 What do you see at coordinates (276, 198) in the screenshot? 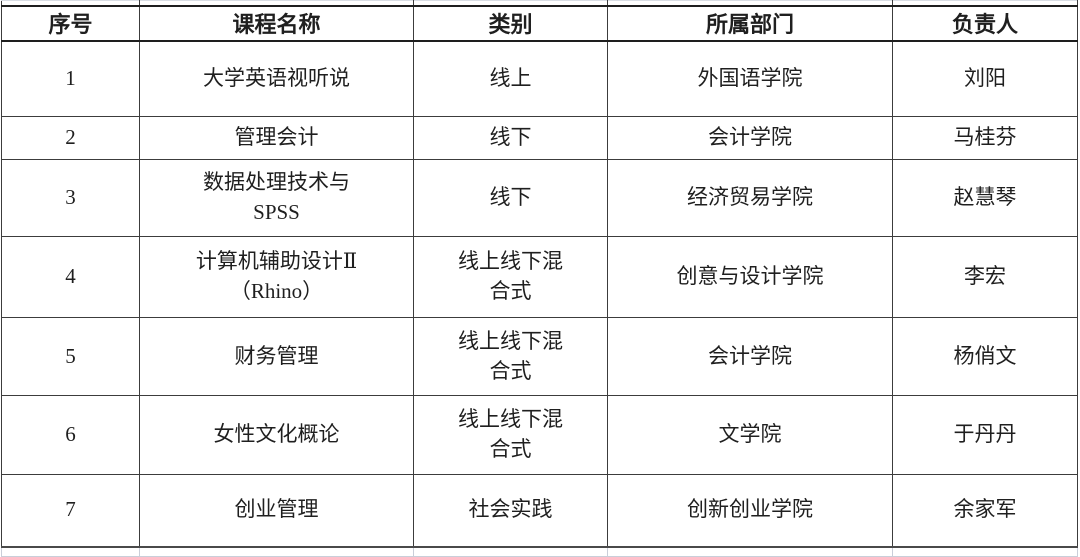
I see `cell-course: 数据处理技术与 SPSS` at bounding box center [276, 198].